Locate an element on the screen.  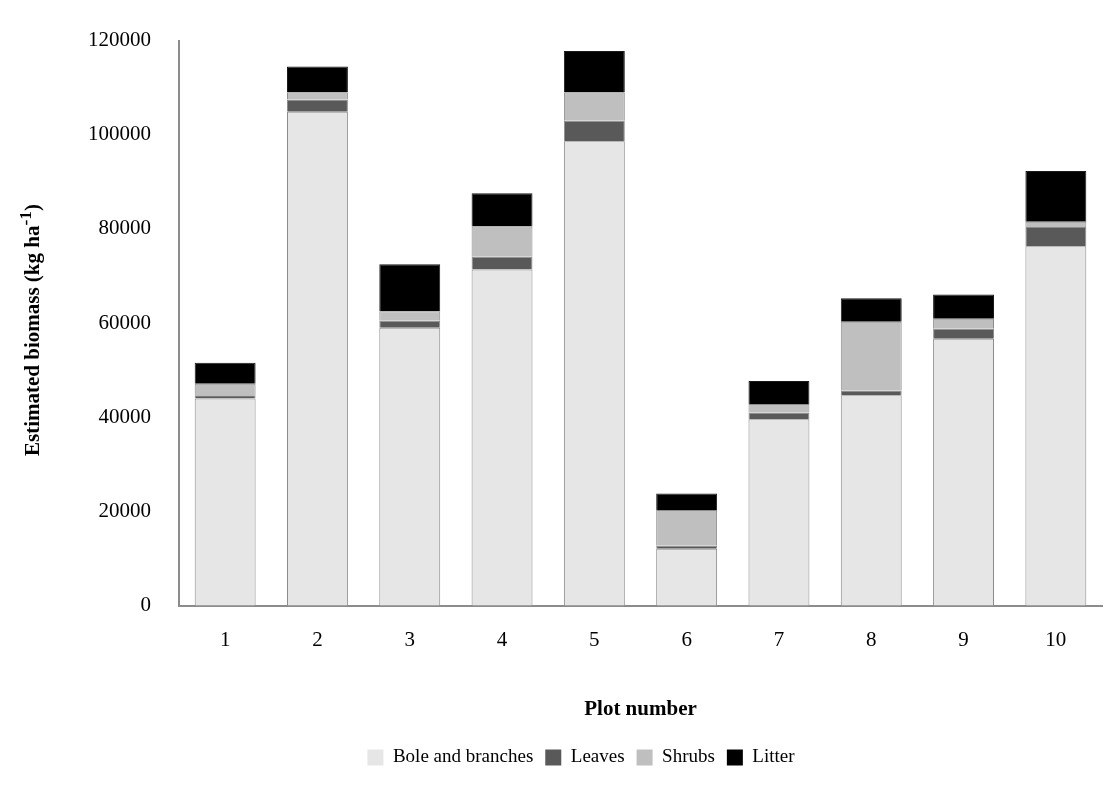
y-tick-label: 120000 is located at coordinates (119, 39).